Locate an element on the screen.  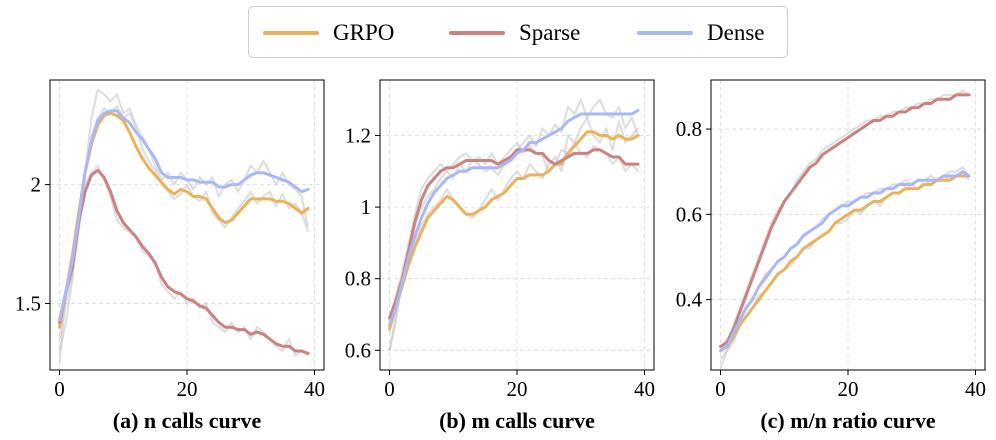
panel-1-raw-line-grpo is located at coordinates (184, 228).